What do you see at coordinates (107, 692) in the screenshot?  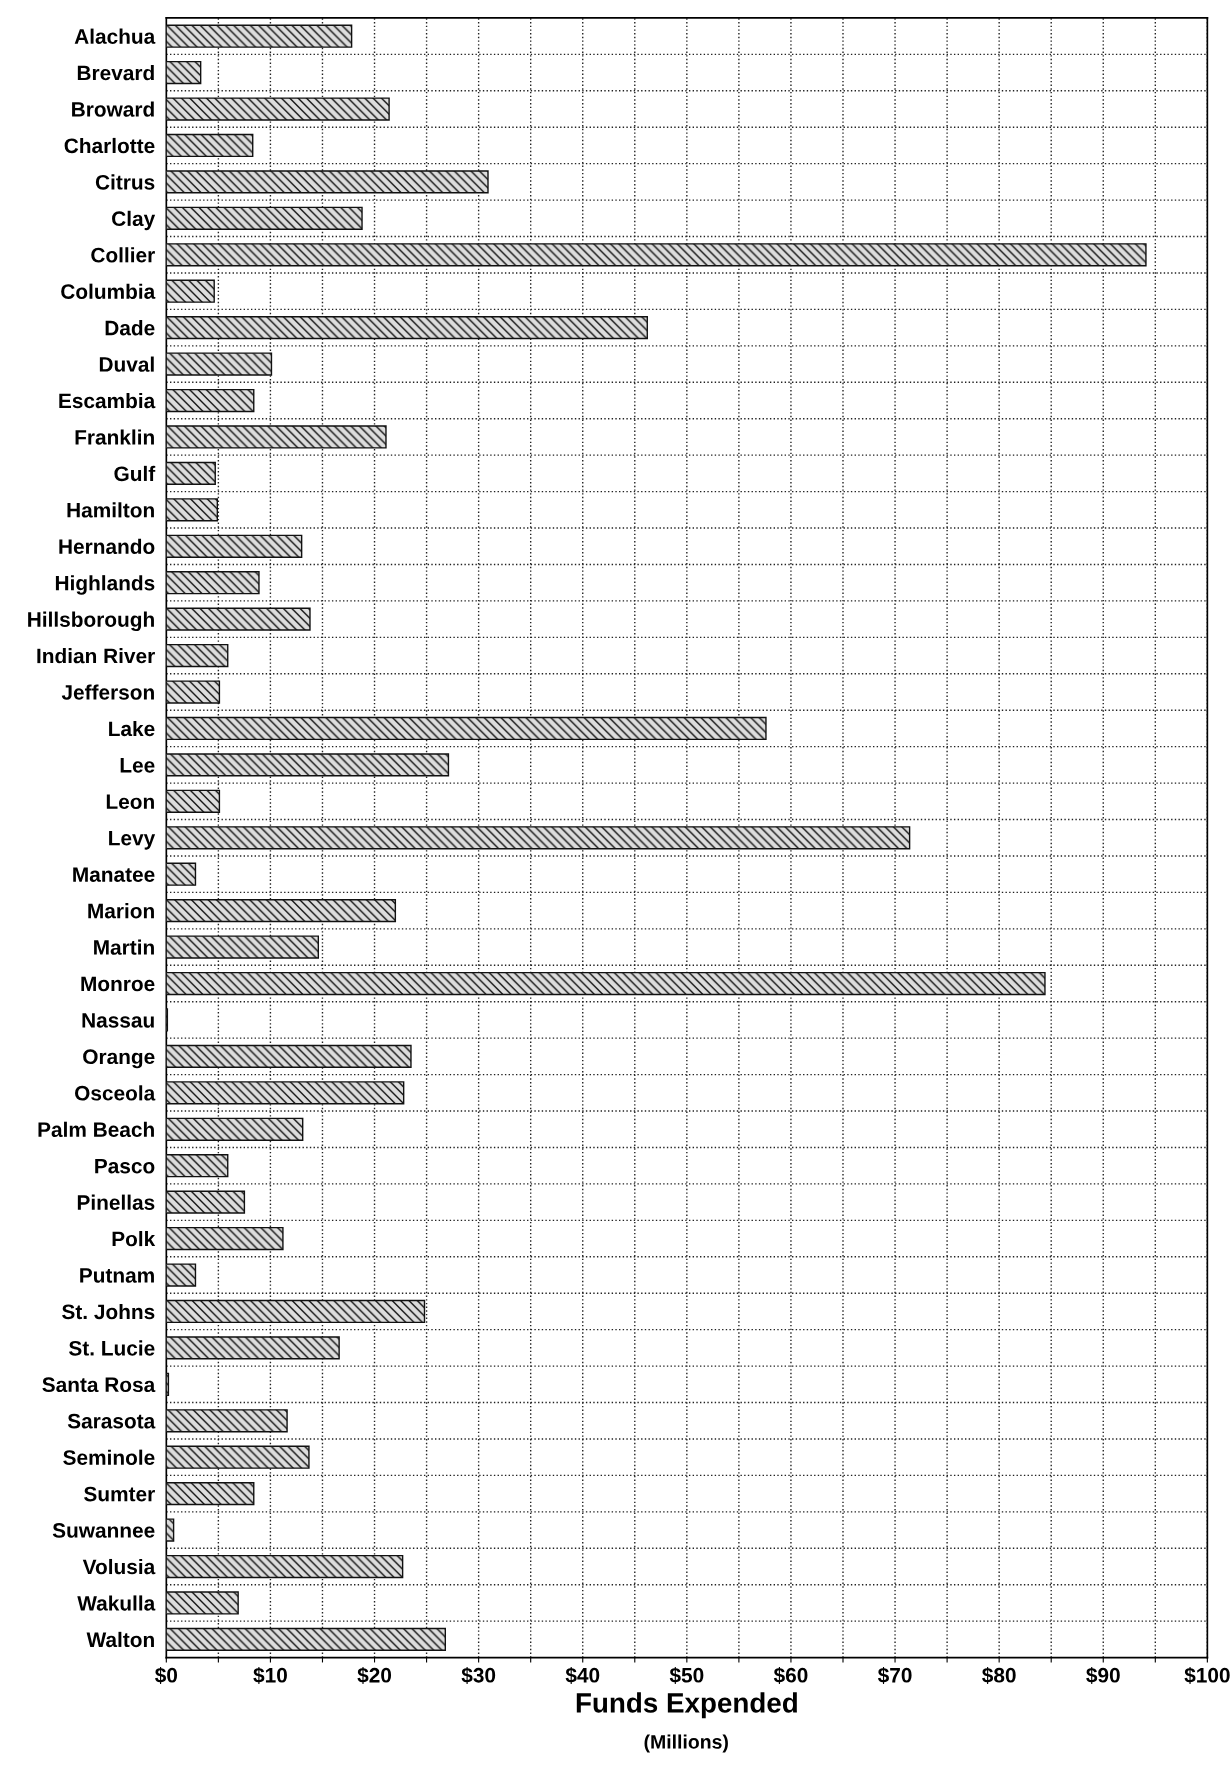 I see `y-tick-label: Jefferson` at bounding box center [107, 692].